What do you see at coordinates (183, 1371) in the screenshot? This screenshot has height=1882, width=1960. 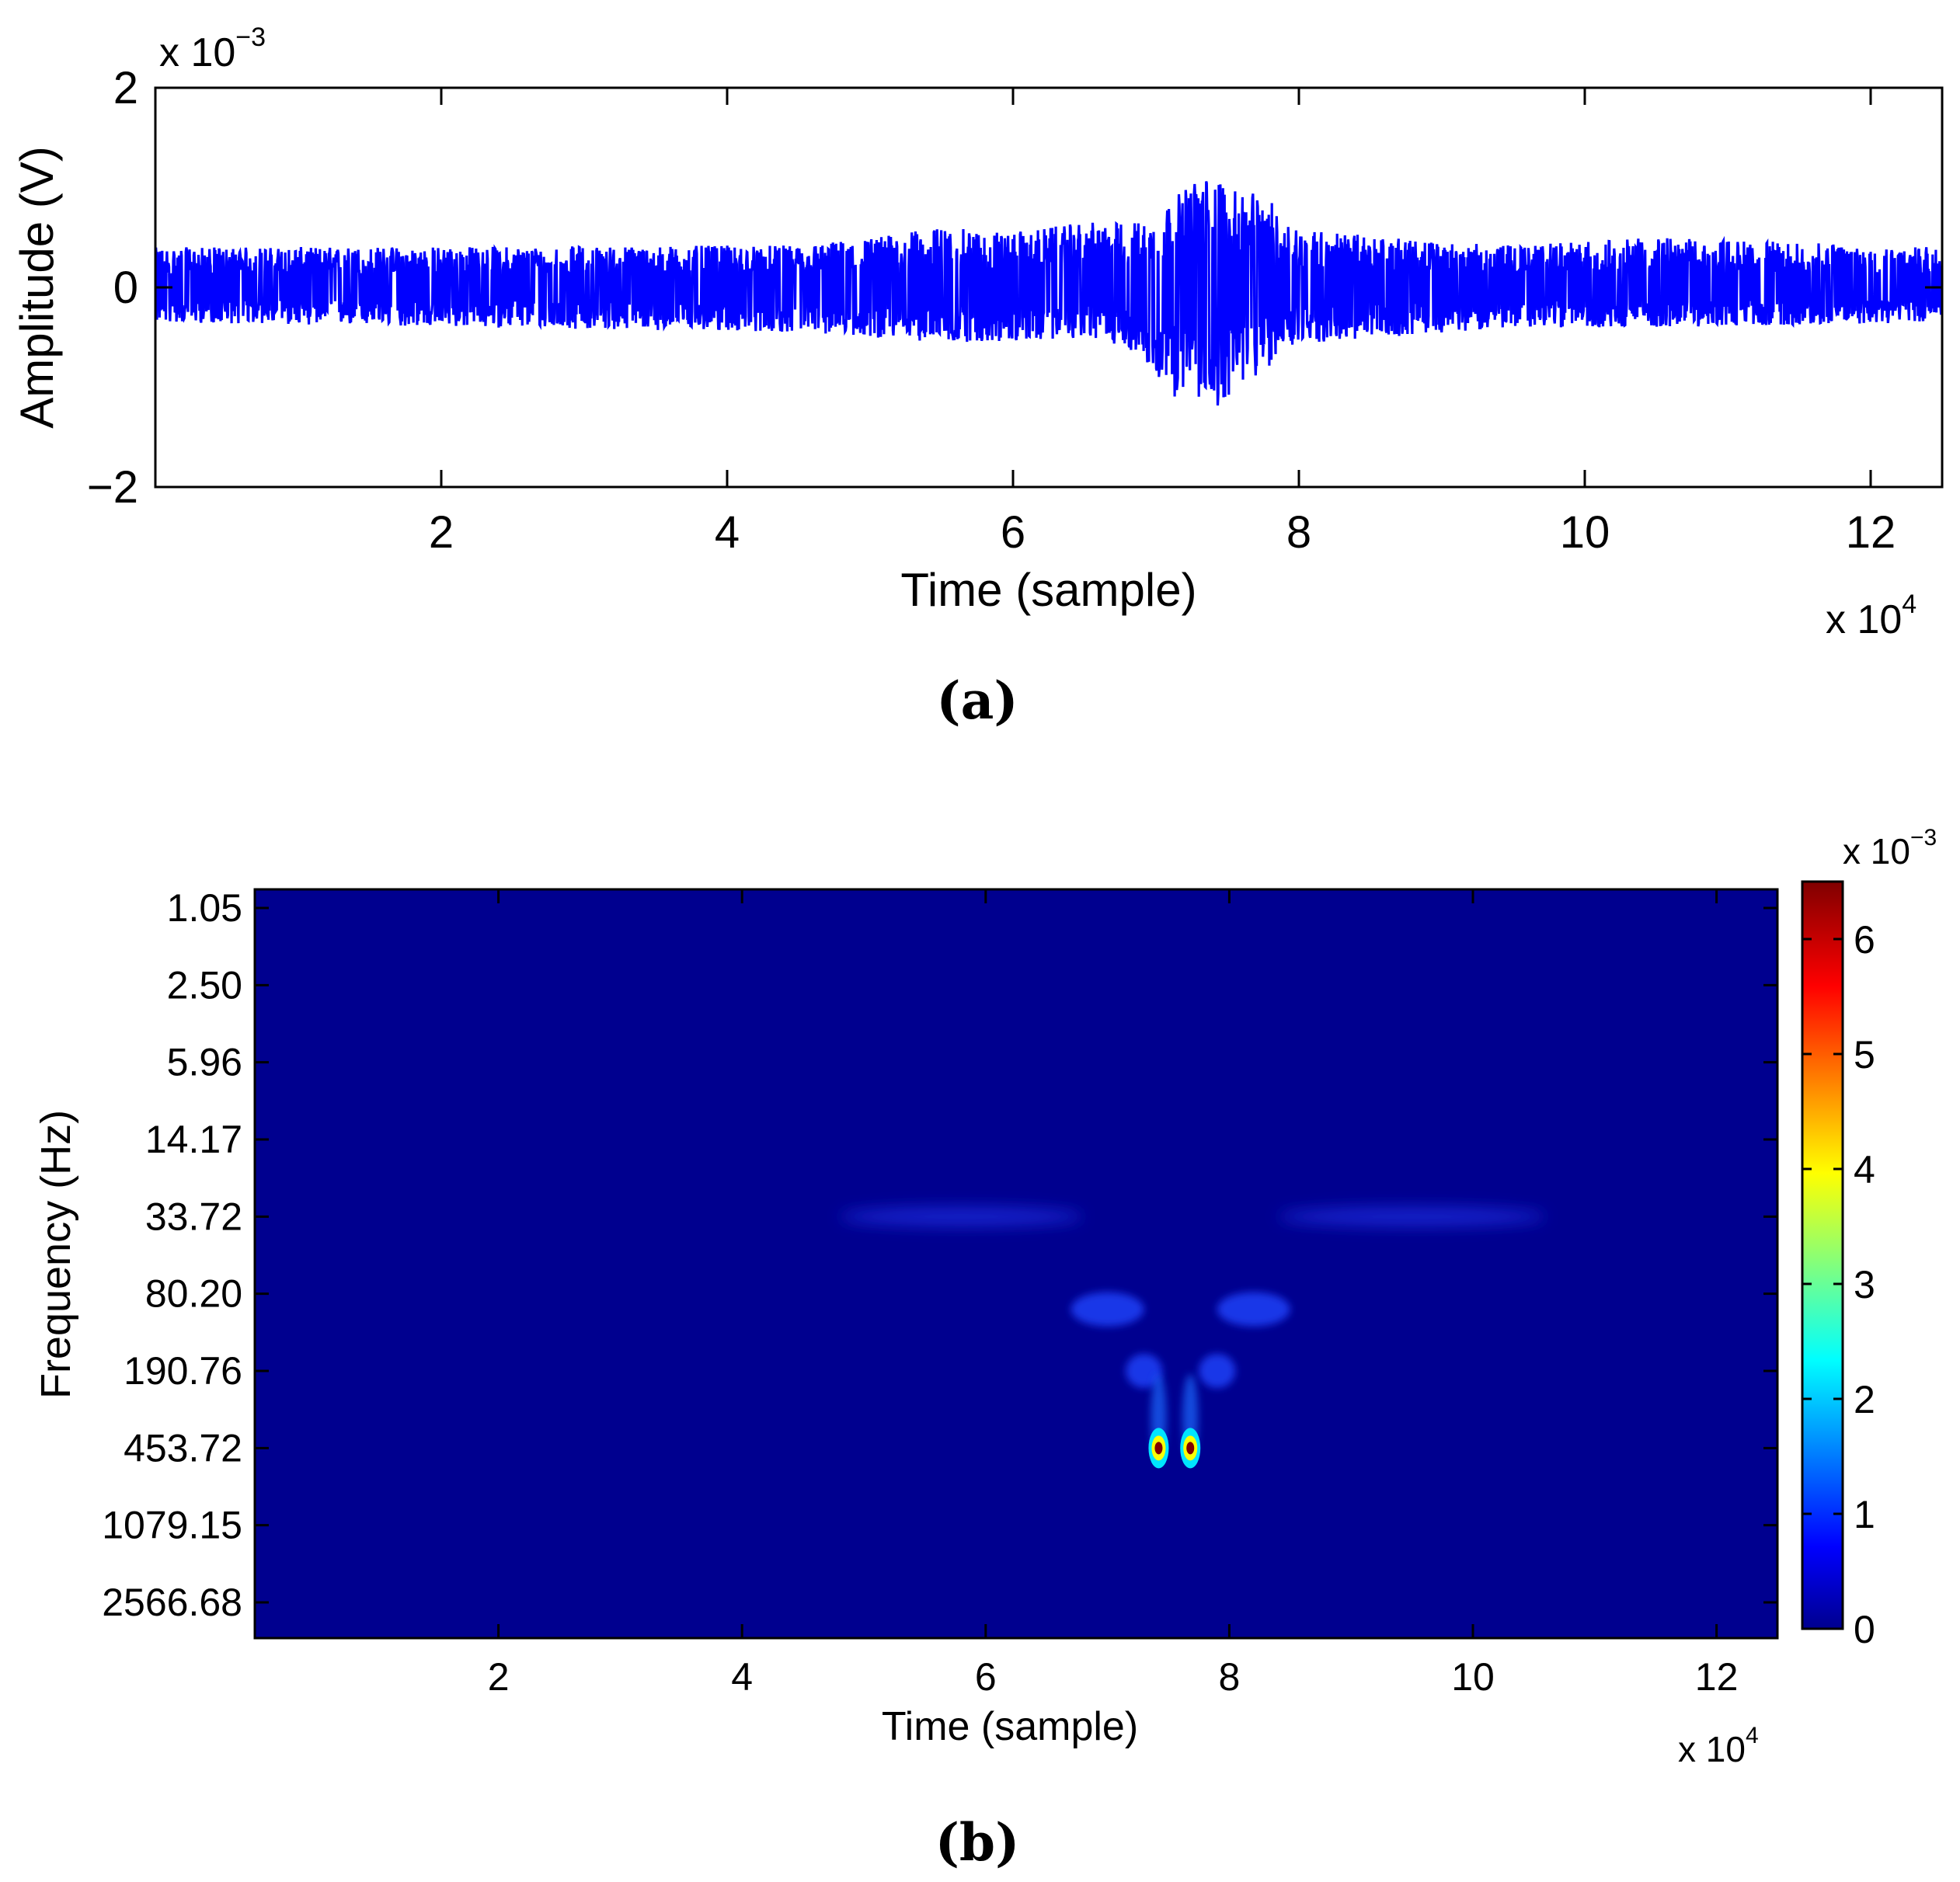 I see `panel-b-y-tick-label: 190.76` at bounding box center [183, 1371].